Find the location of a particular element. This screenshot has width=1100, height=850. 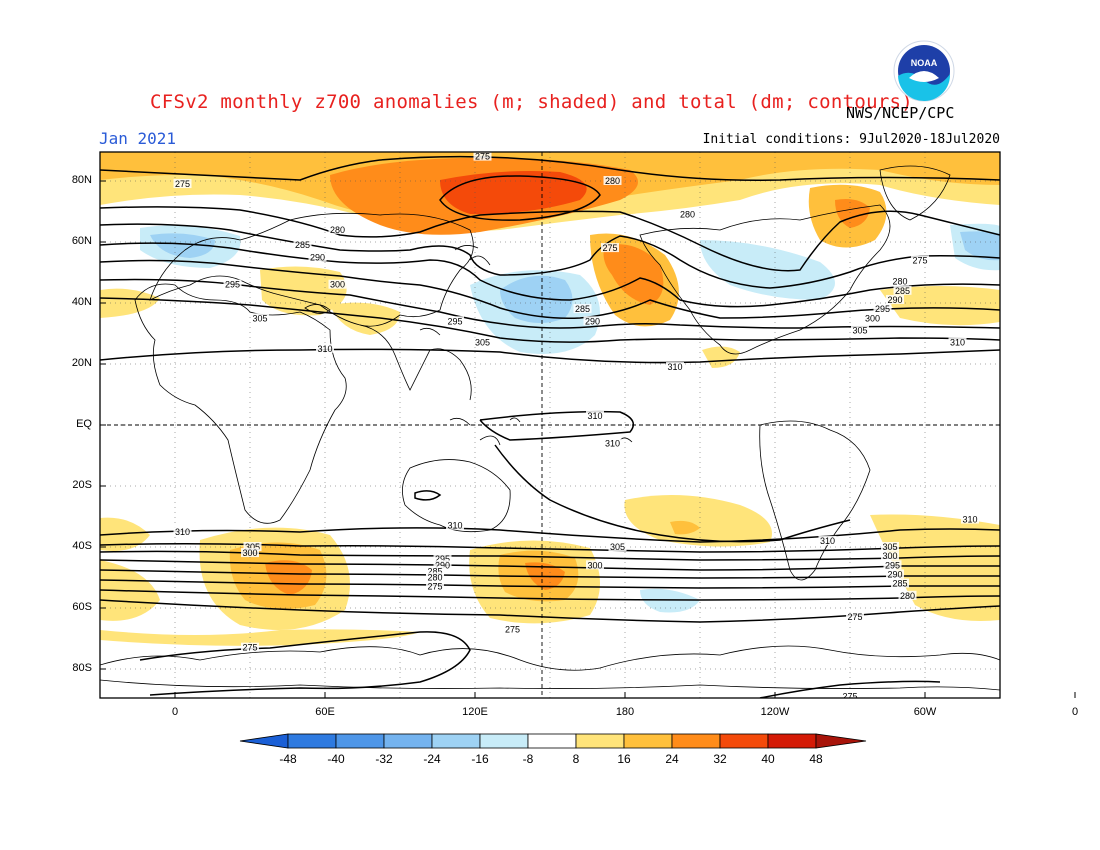

colorbar-high-arrow is located at coordinates (841, 741).